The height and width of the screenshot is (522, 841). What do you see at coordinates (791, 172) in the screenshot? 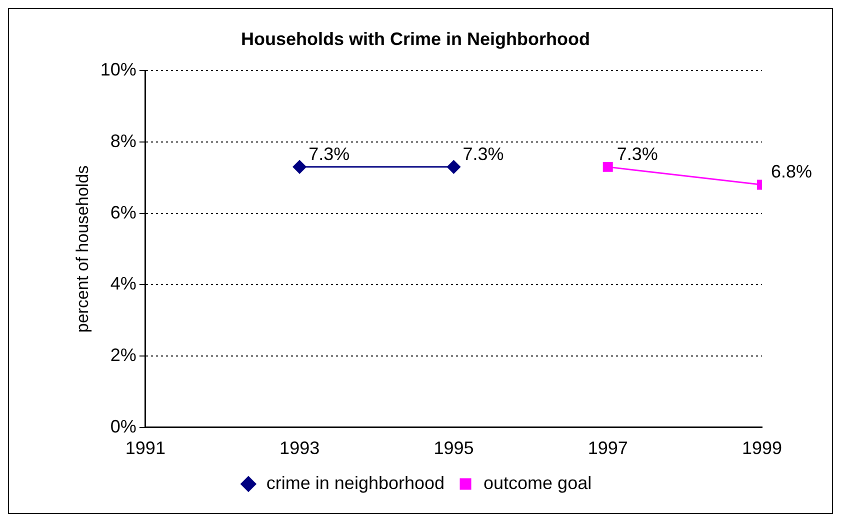
I see `data-label: 6.8%` at bounding box center [791, 172].